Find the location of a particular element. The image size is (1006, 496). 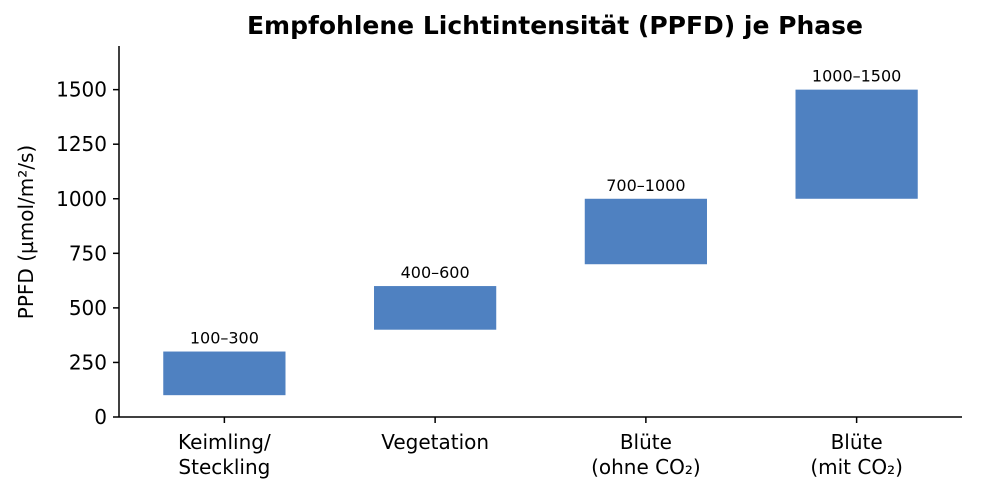

x-tick-label: Blüte (mit CO₂) is located at coordinates (856, 454).